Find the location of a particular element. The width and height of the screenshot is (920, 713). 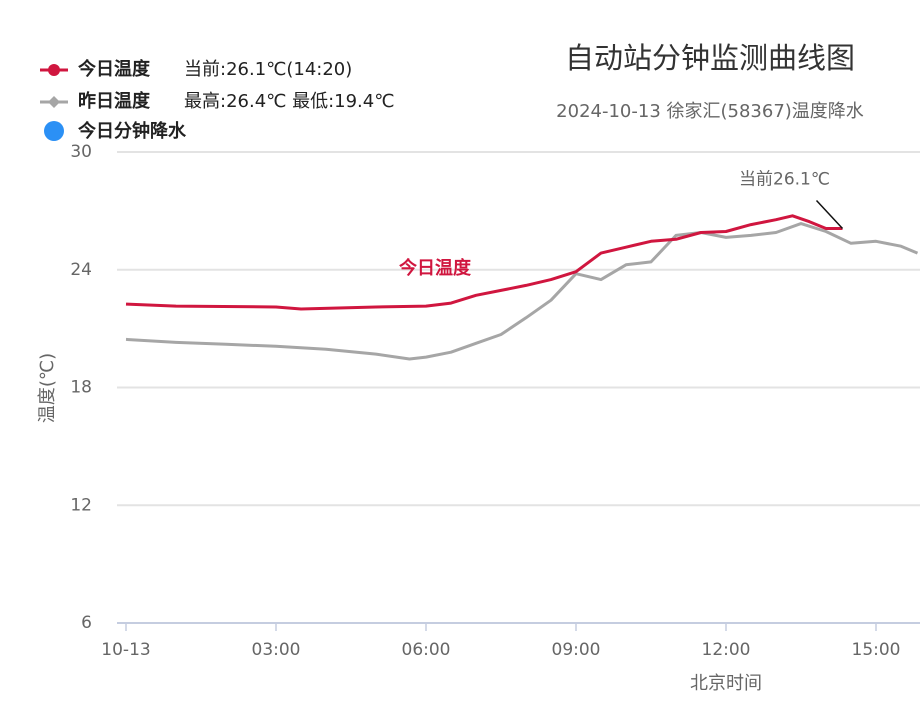

legend-label: 今日分钟降水 is located at coordinates (132, 131).